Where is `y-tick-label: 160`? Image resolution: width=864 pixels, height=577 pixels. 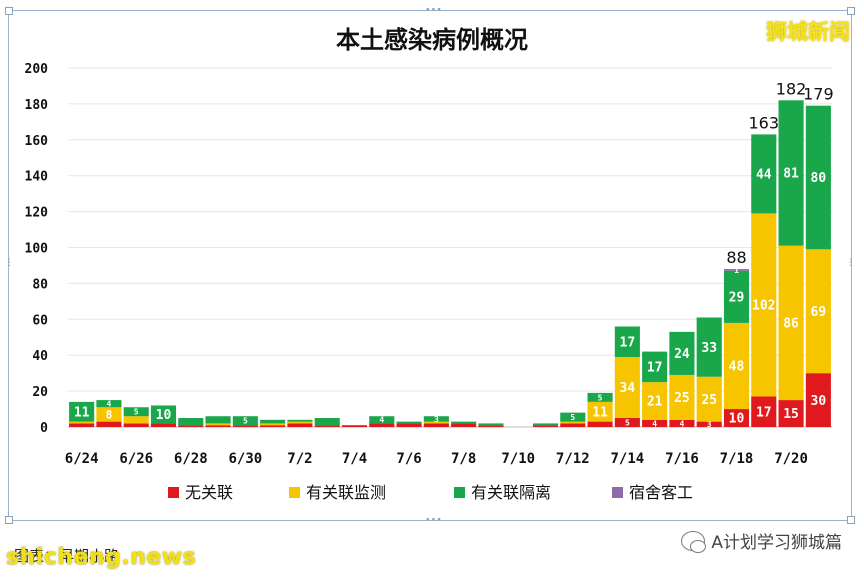
y-tick-label: 160 is located at coordinates (37, 141).